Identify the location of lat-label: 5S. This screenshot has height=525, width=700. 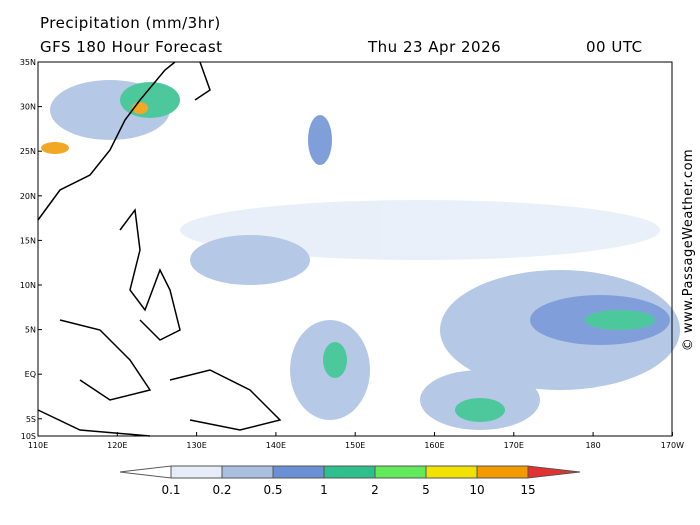
(31, 419).